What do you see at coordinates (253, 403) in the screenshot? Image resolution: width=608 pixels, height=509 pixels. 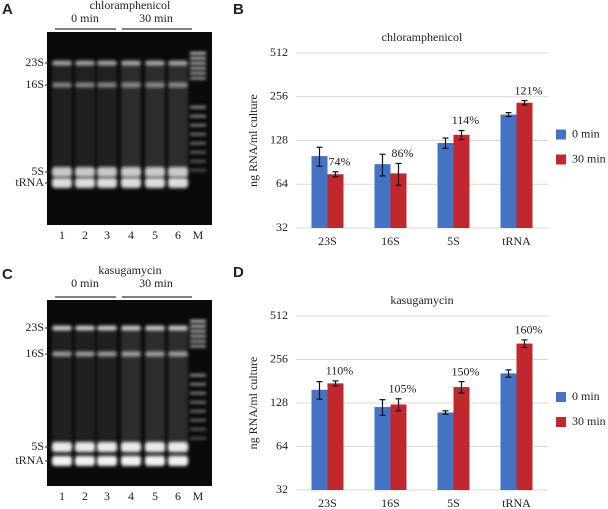 I see `y-axis-label: ng RNA/ml culture` at bounding box center [253, 403].